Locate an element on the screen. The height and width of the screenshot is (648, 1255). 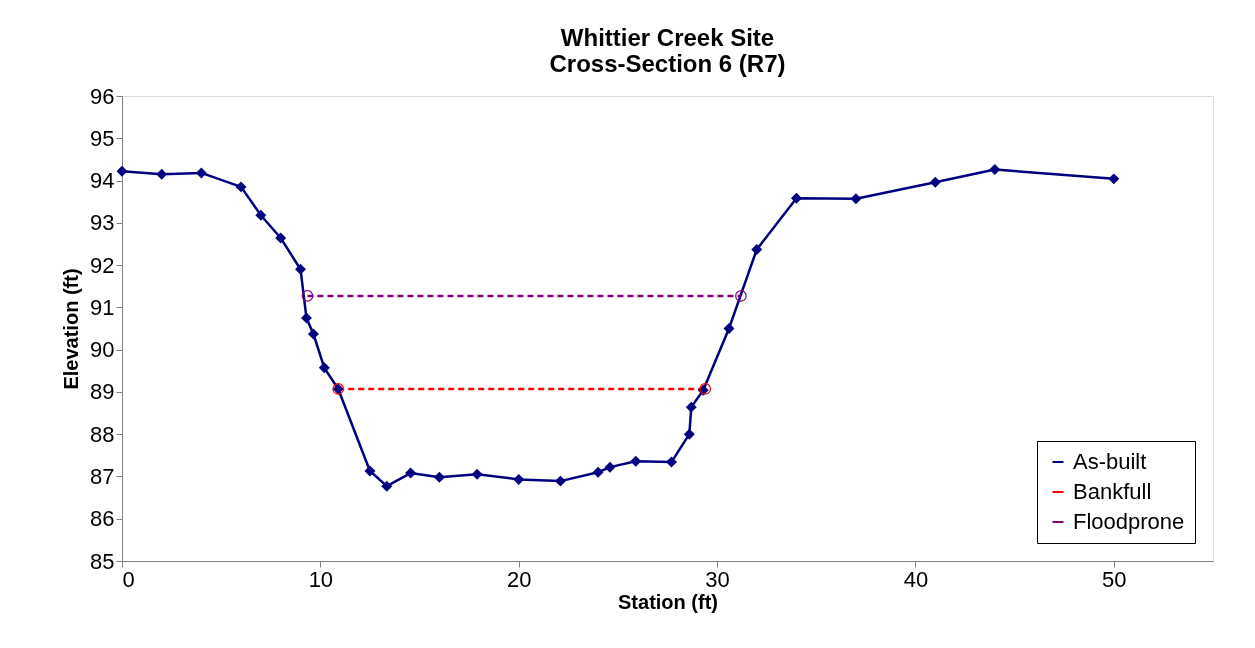
y-axis-title: Elevation (ft) is located at coordinates (71, 329).